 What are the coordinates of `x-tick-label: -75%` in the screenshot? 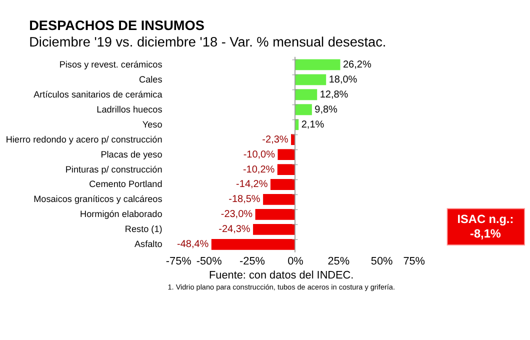 It's located at (179, 262).